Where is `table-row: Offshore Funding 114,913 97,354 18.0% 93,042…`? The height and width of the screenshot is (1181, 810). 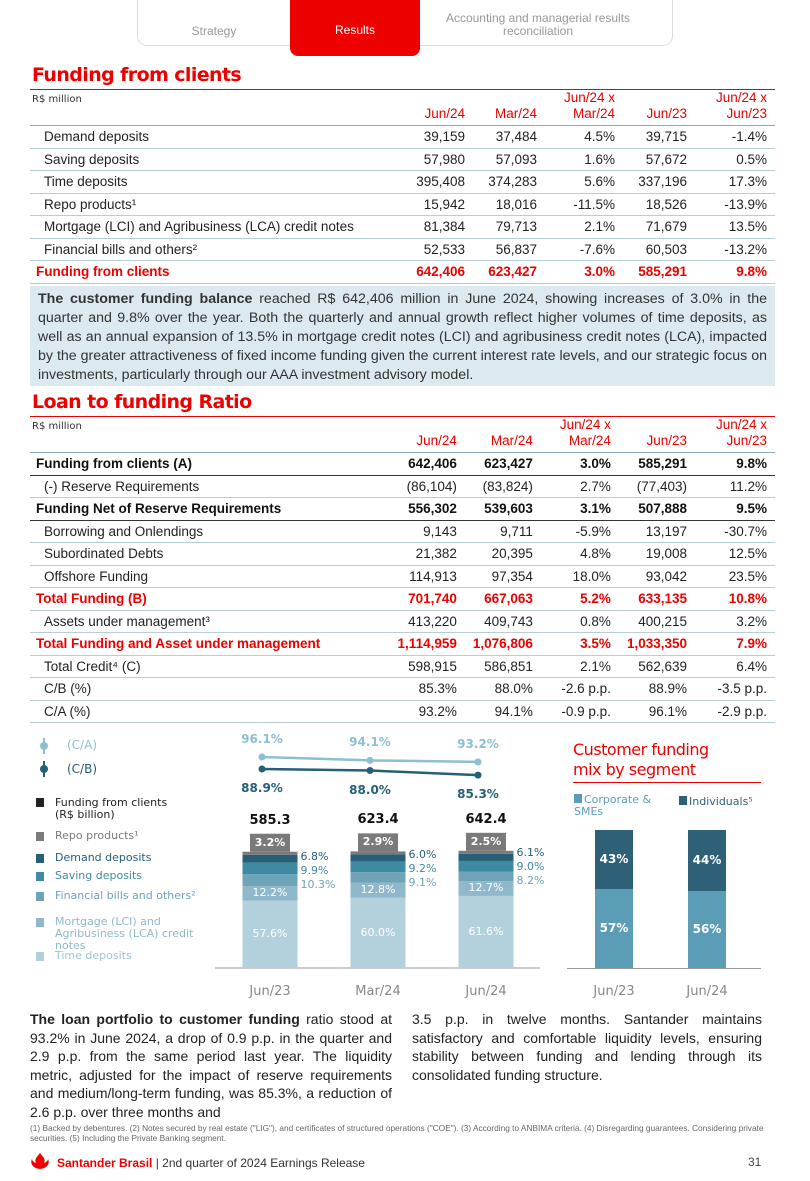 table-row: Offshore Funding 114,913 97,354 18.0% 93,042… is located at coordinates (402, 576).